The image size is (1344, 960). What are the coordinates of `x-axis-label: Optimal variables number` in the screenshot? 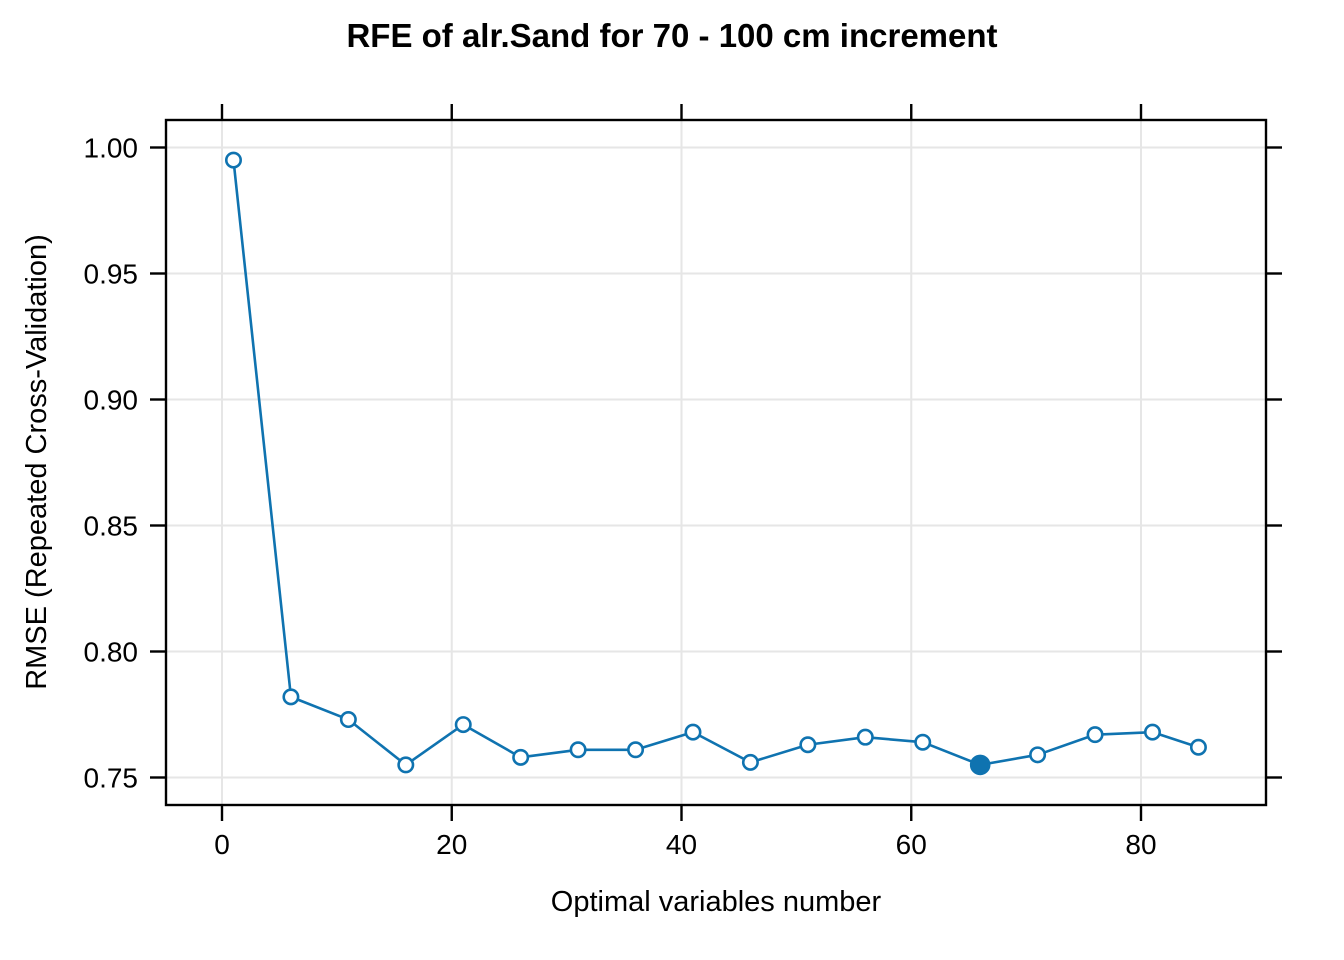 It's located at (716, 902).